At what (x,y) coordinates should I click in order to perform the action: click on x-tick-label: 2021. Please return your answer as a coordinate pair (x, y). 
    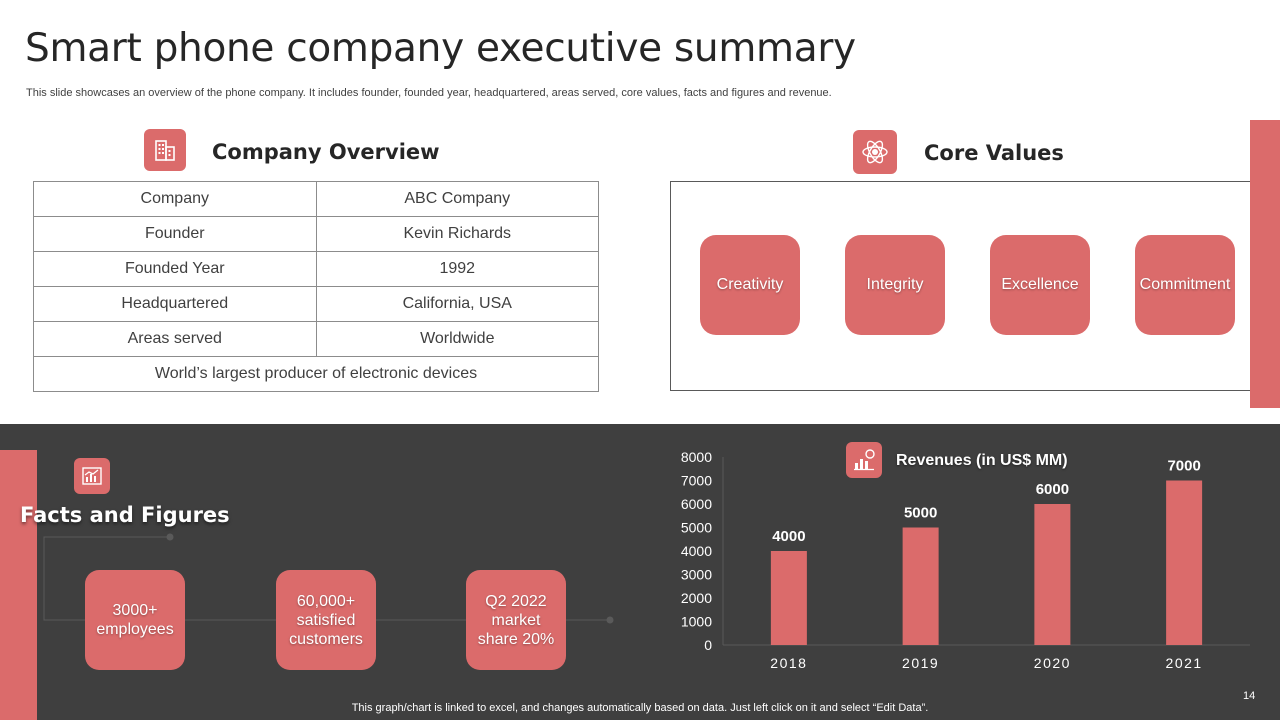
    Looking at the image, I should click on (1184, 663).